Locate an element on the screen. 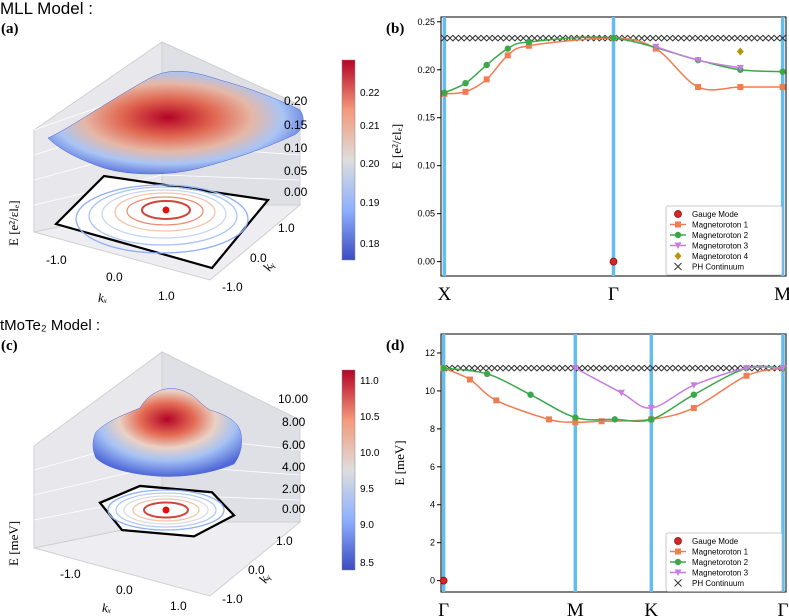 The height and width of the screenshot is (616, 789). xtick-a-1: 0.0 is located at coordinates (114, 277).